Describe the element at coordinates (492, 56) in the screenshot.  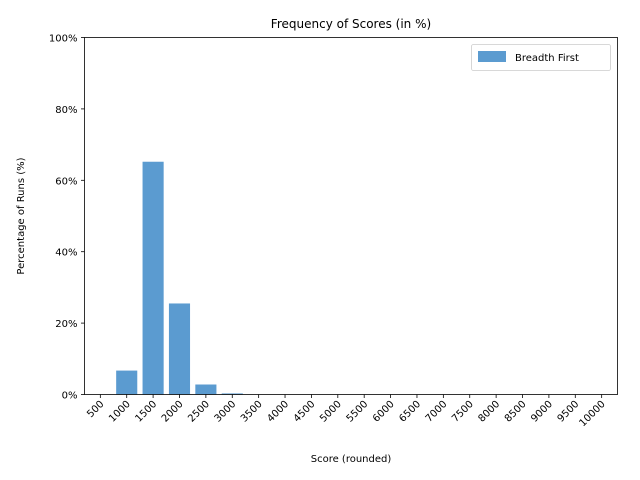
I see `legend-swatch` at that location.